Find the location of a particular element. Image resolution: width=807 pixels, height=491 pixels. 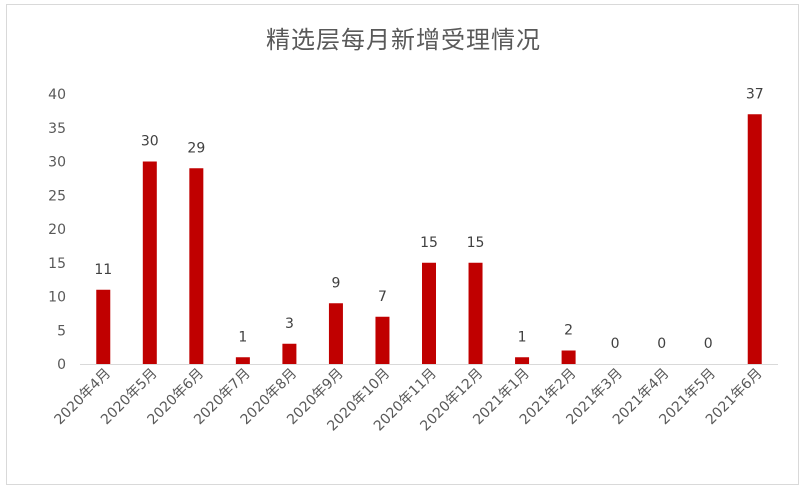

y-tick-label: 35 is located at coordinates (57, 129).